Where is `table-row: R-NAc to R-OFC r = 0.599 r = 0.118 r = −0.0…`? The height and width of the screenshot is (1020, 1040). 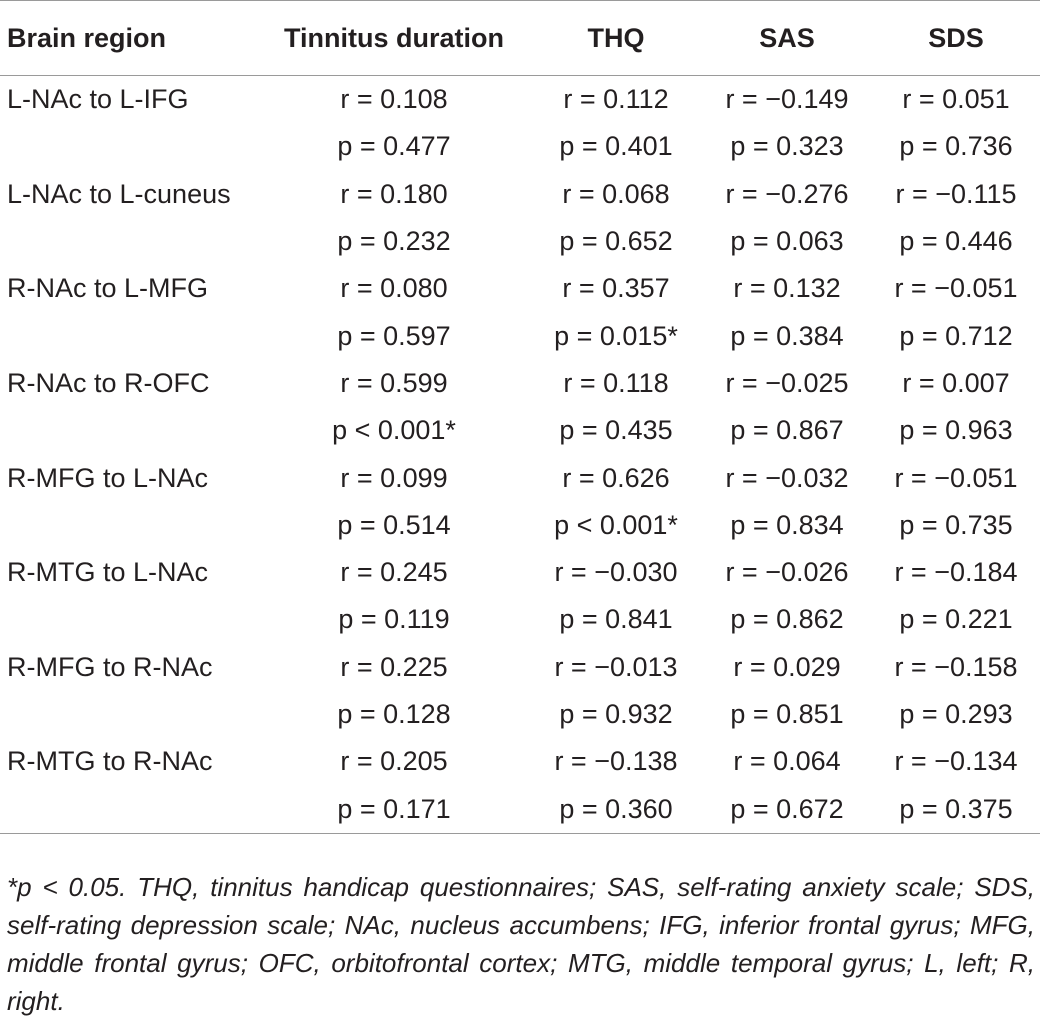 table-row: R-NAc to R-OFC r = 0.599 r = 0.118 r = −0.0… is located at coordinates (520, 383).